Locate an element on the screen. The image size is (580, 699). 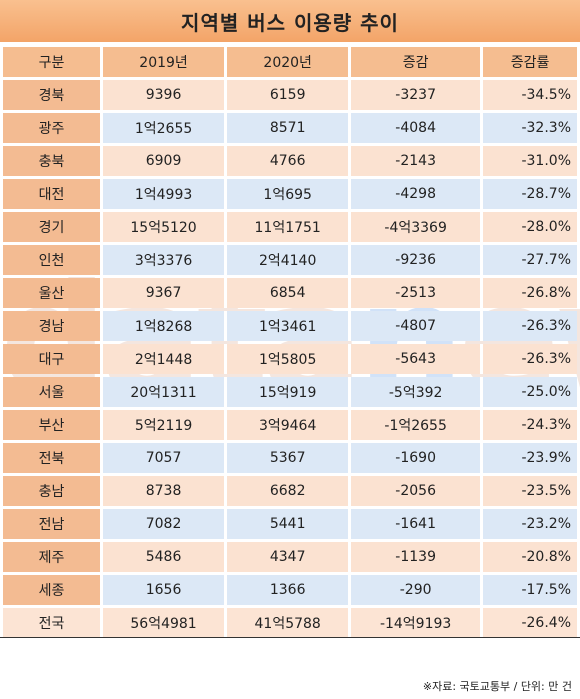
cell-2019: 9396 is located at coordinates (165, 95).